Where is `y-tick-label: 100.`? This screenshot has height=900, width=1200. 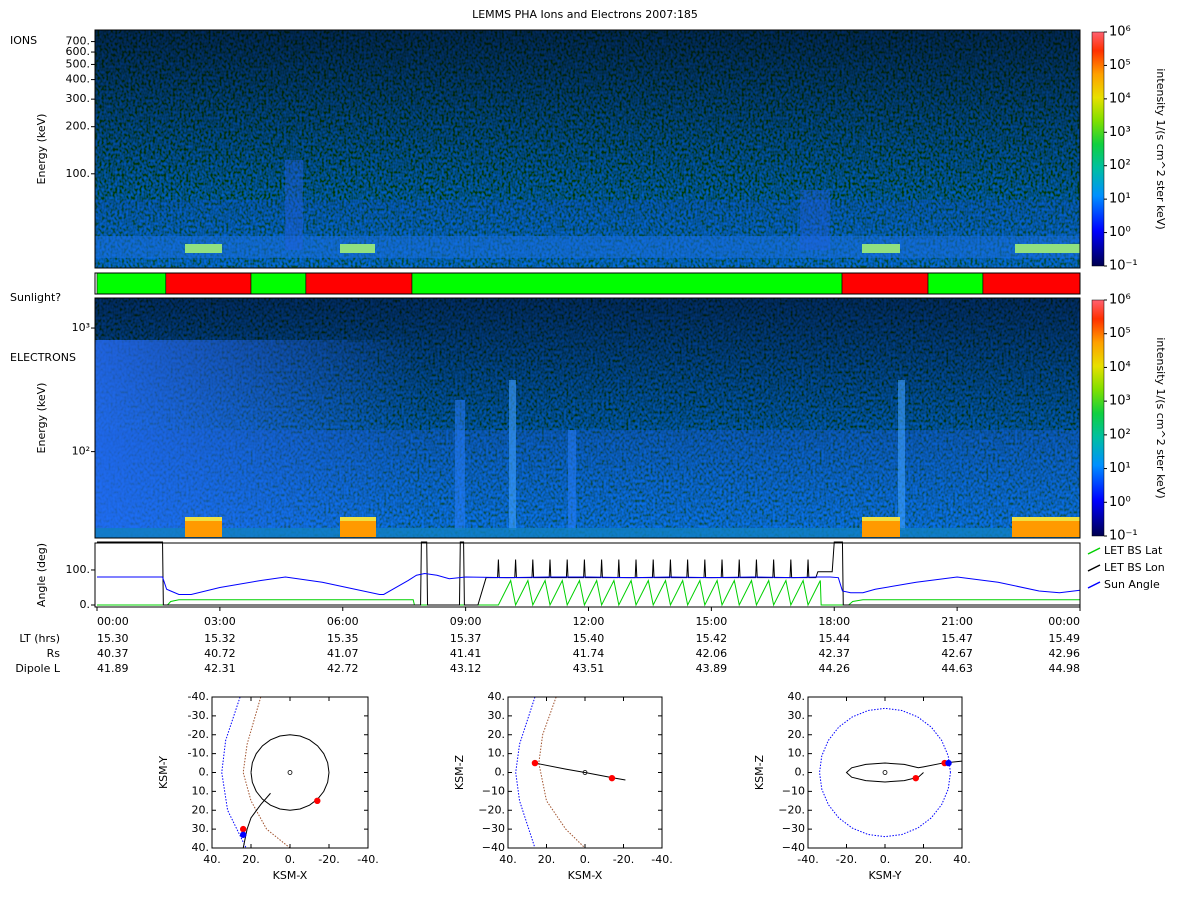 y-tick-label: 100. is located at coordinates (78, 569).